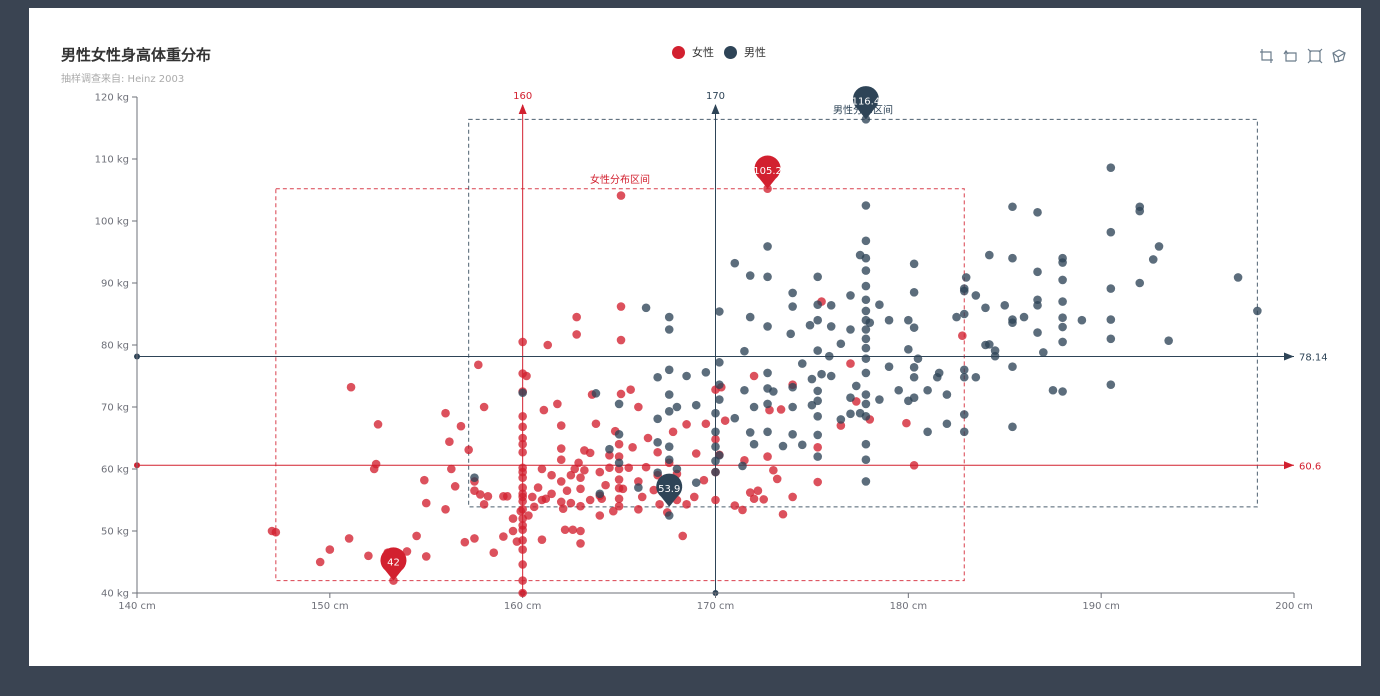  I want to click on mark-point-label: 42, so click(393, 563).